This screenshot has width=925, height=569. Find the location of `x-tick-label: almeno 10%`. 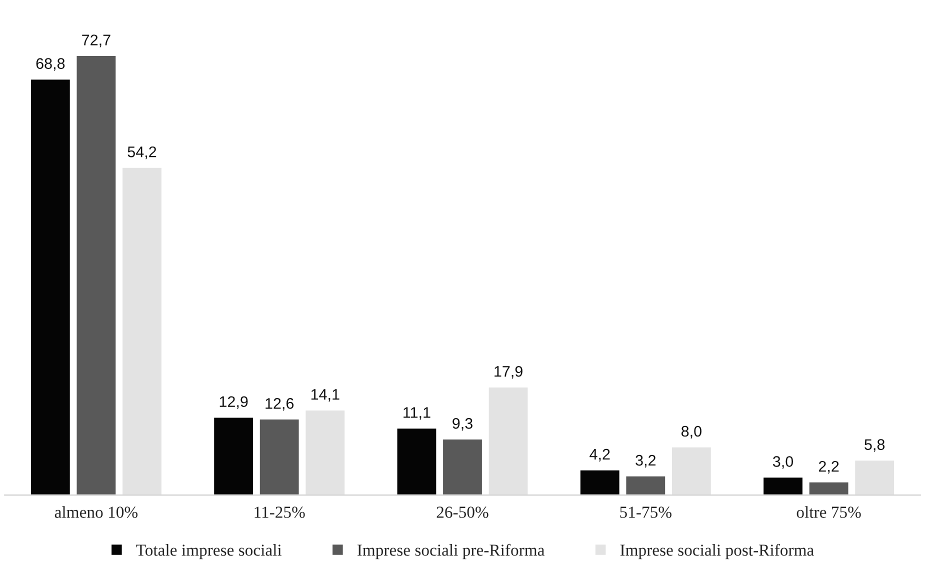

x-tick-label: almeno 10% is located at coordinates (96, 512).